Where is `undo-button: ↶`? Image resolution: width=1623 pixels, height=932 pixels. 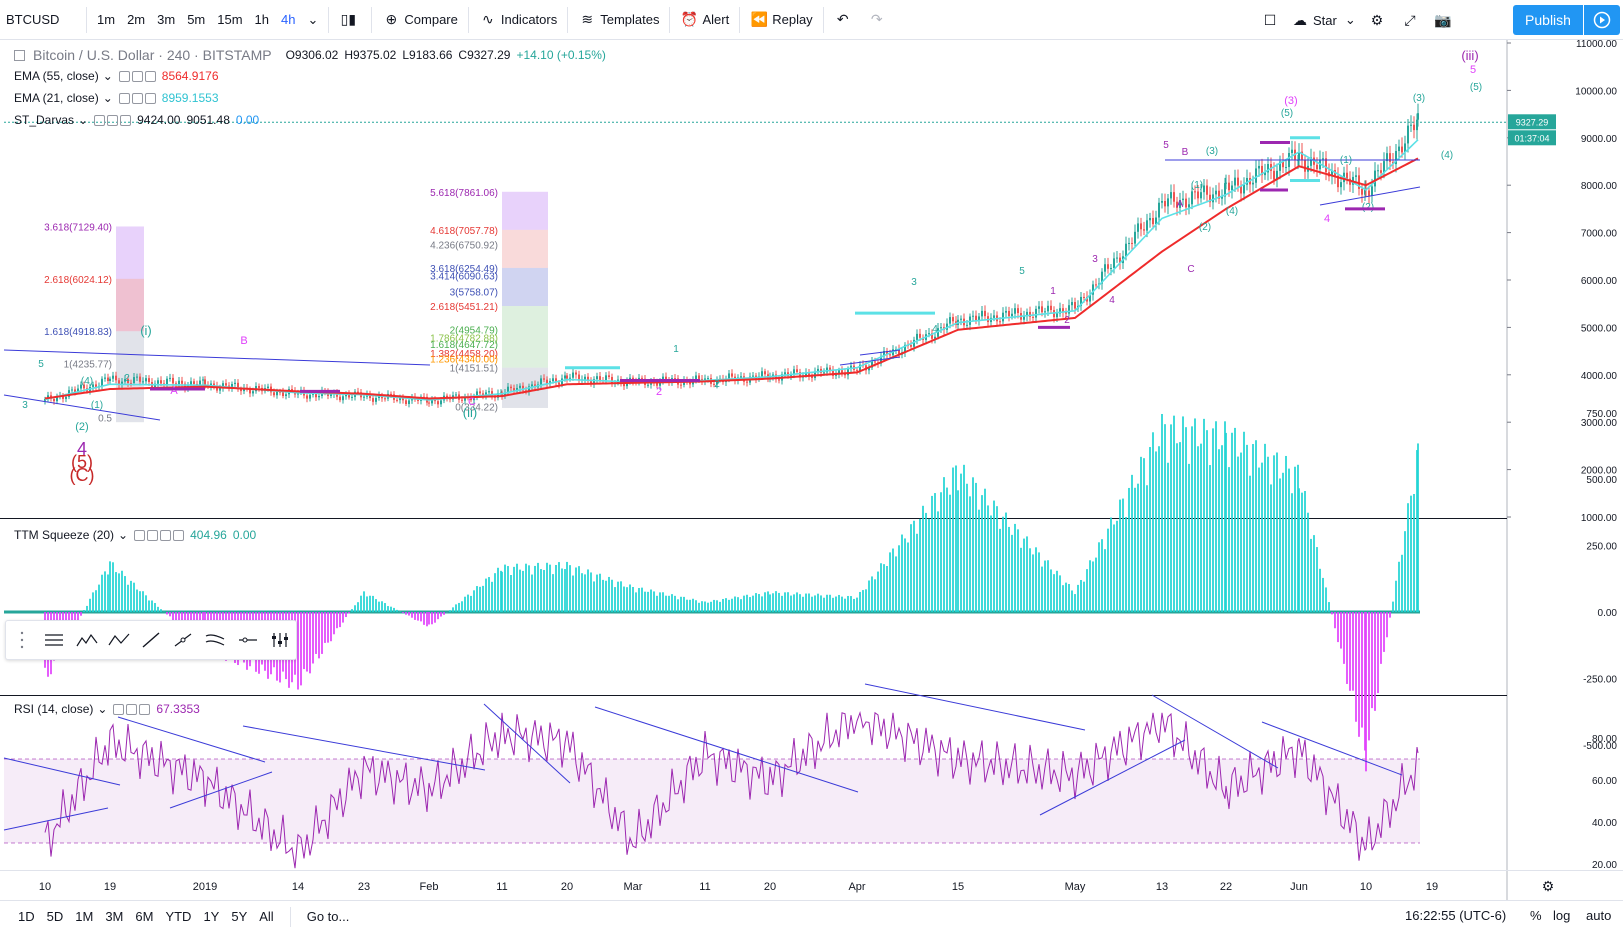
undo-button: ↶ is located at coordinates (845, 20).